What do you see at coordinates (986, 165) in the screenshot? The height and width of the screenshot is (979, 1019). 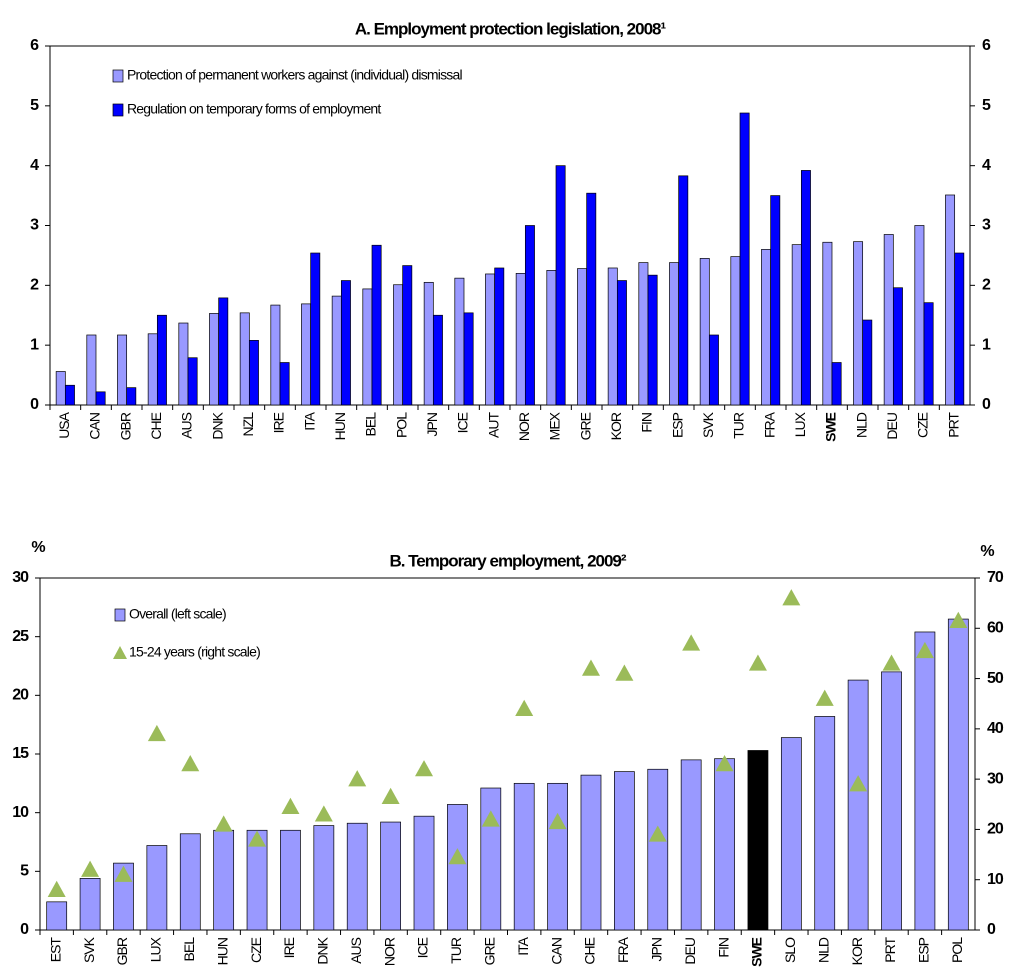 I see `y2-tick-label: 4` at bounding box center [986, 165].